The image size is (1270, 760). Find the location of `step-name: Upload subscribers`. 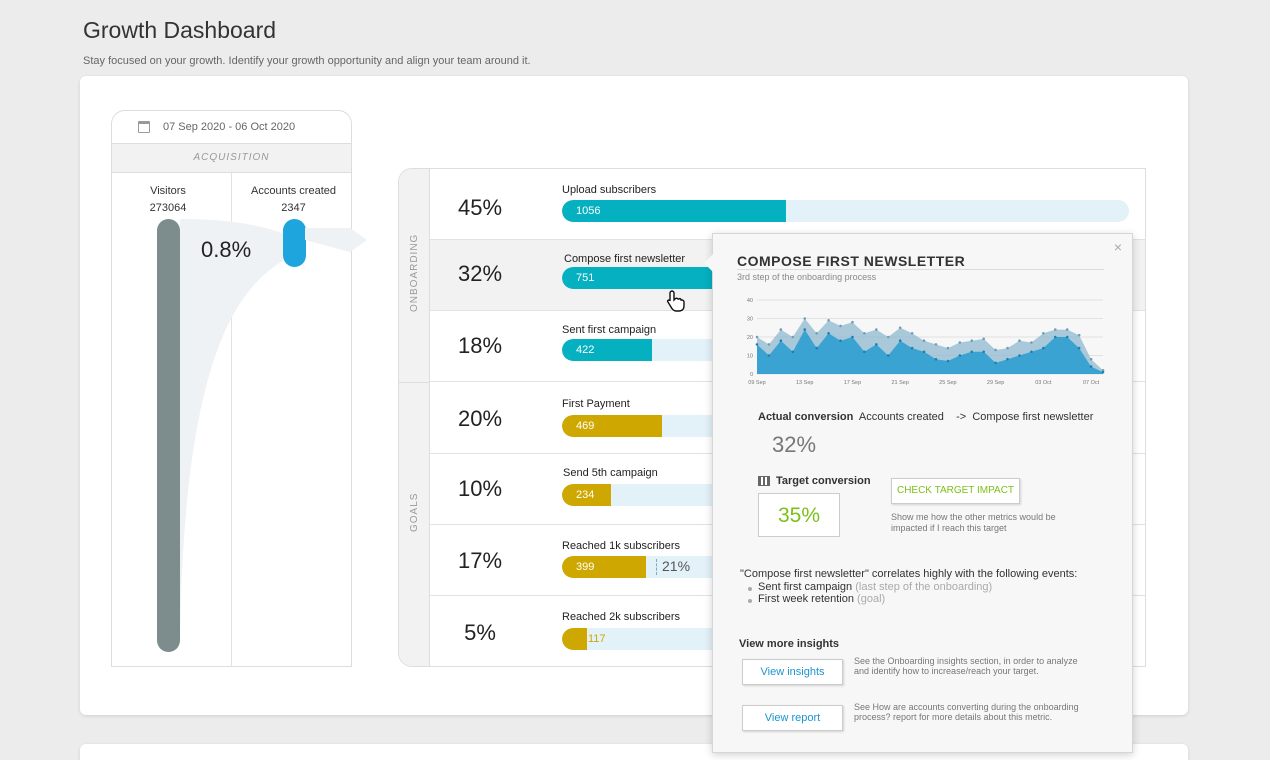

step-name: Upload subscribers is located at coordinates (609, 190).